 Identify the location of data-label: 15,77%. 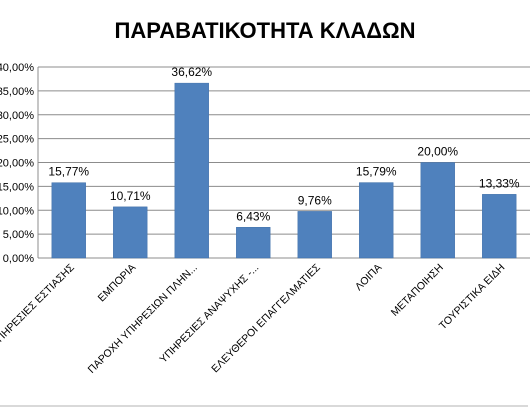
(68, 172).